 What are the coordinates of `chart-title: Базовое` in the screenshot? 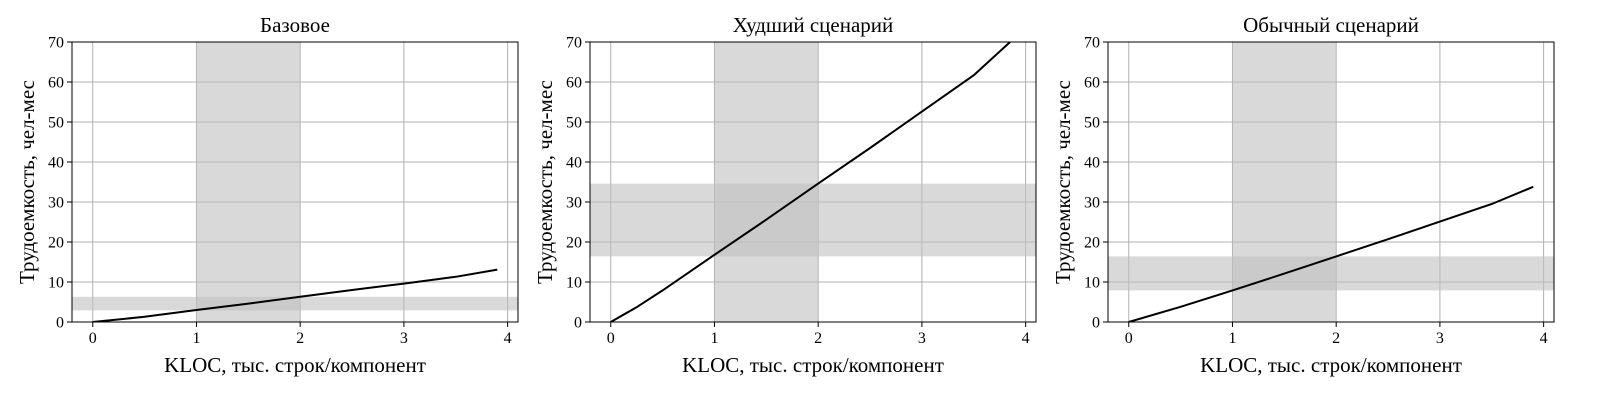 It's located at (295, 25).